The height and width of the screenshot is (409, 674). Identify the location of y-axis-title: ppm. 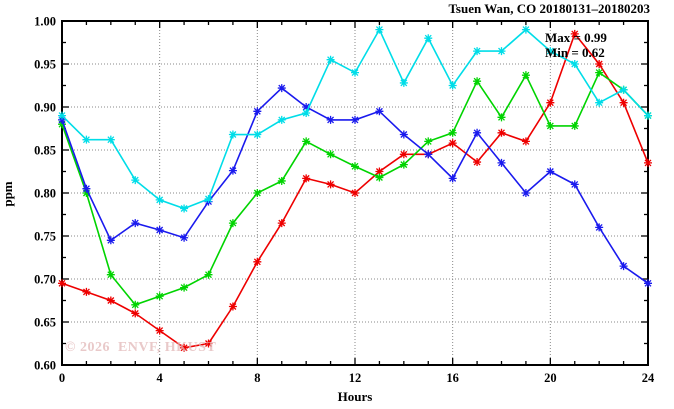
(7, 194).